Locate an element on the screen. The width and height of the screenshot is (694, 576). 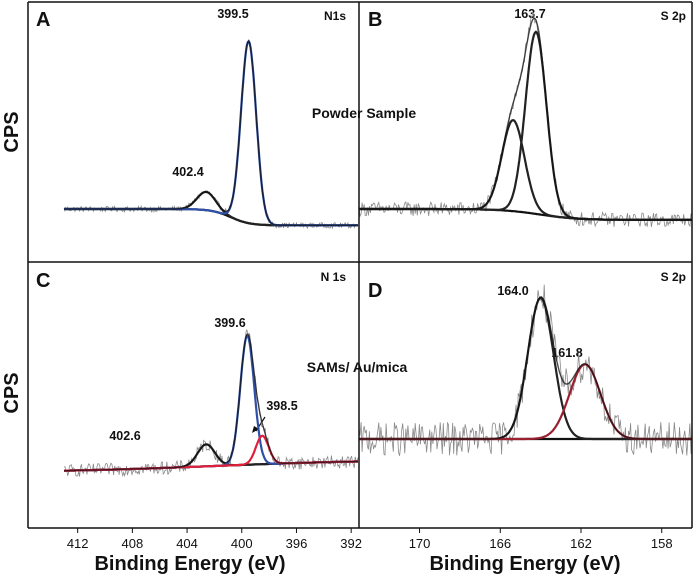
y-axis-title-bottom: CPS is located at coordinates (12, 392).